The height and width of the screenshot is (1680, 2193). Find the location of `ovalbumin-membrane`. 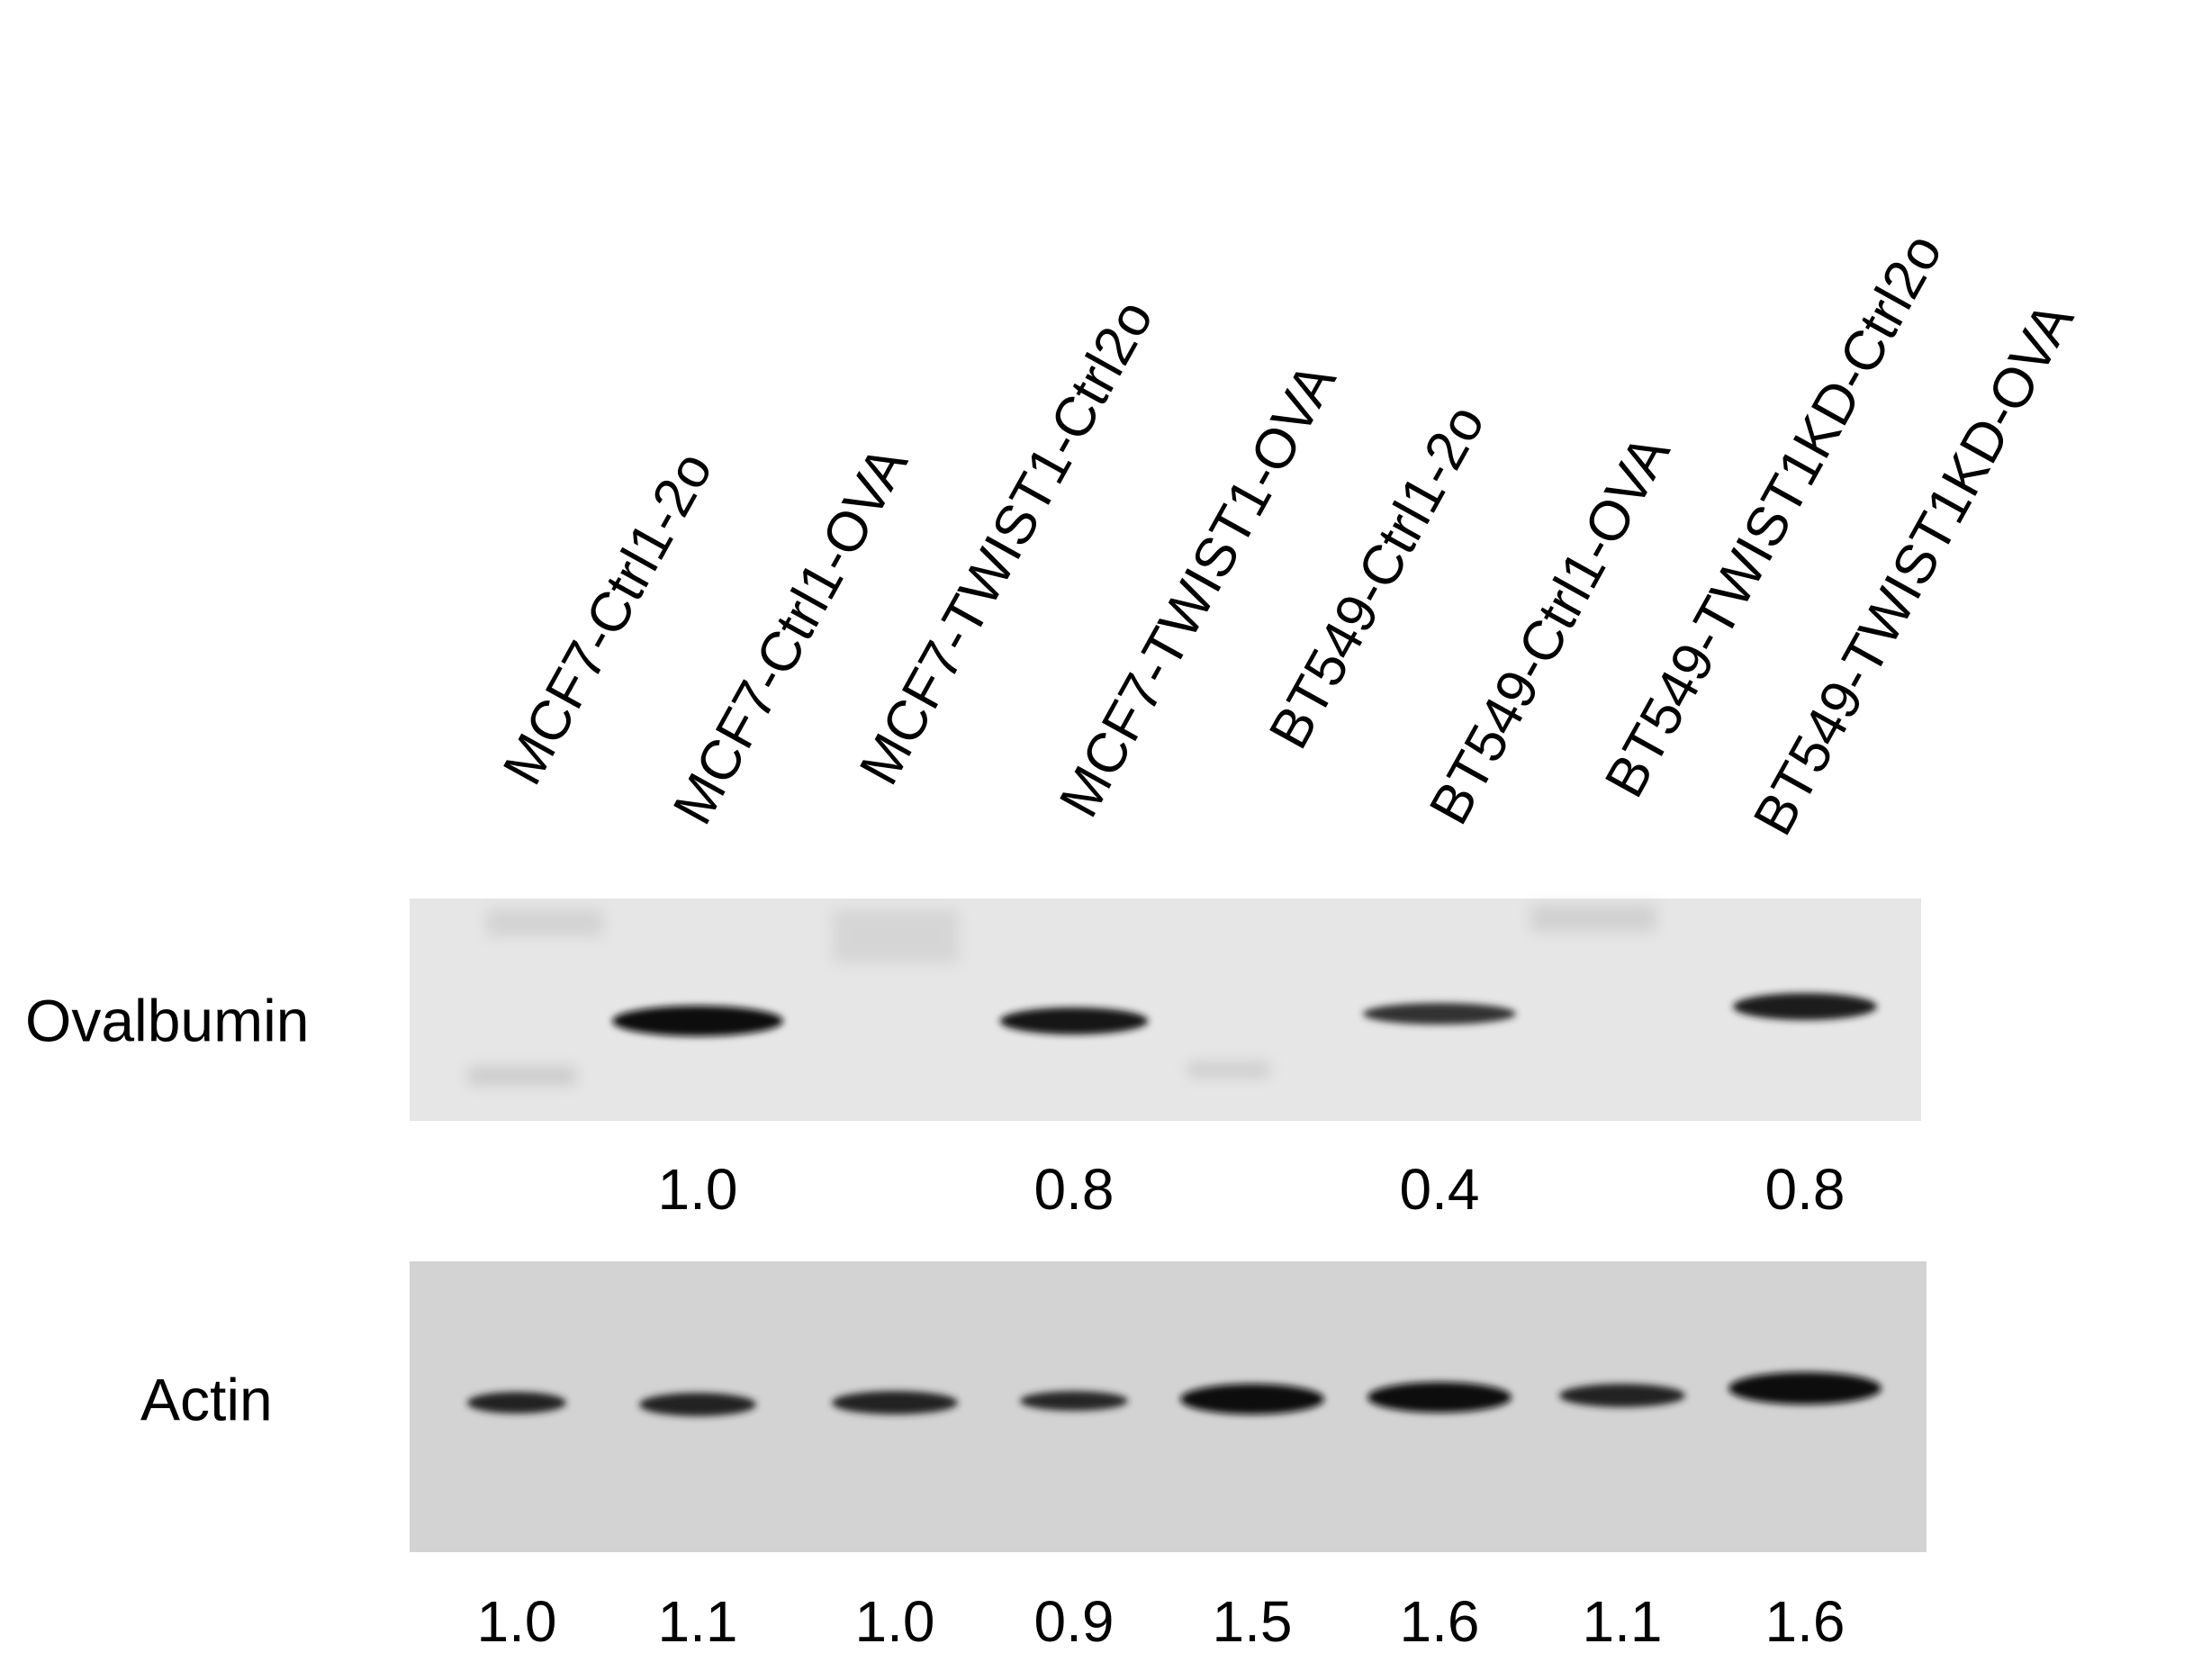

ovalbumin-membrane is located at coordinates (1165, 1010).